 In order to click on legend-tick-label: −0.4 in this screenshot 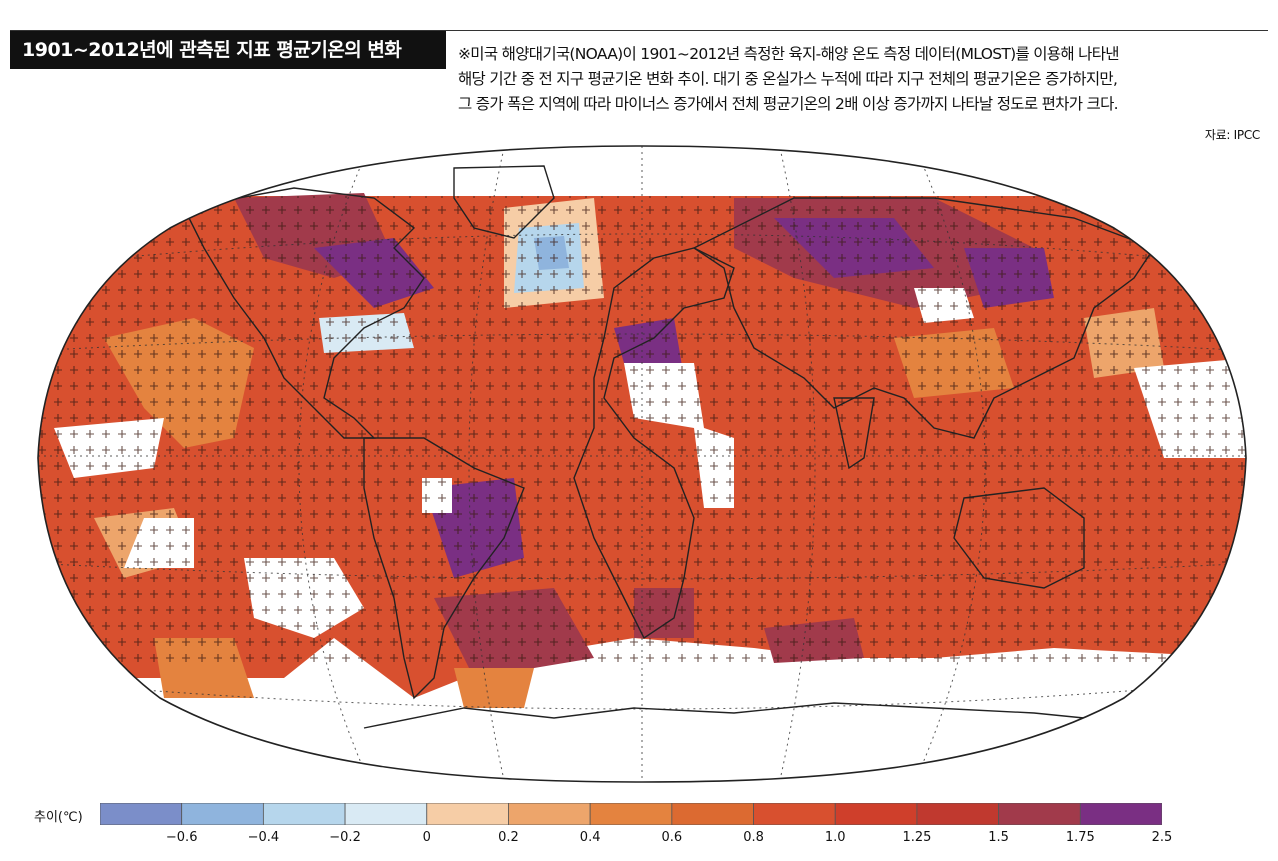, I will do `click(263, 837)`.